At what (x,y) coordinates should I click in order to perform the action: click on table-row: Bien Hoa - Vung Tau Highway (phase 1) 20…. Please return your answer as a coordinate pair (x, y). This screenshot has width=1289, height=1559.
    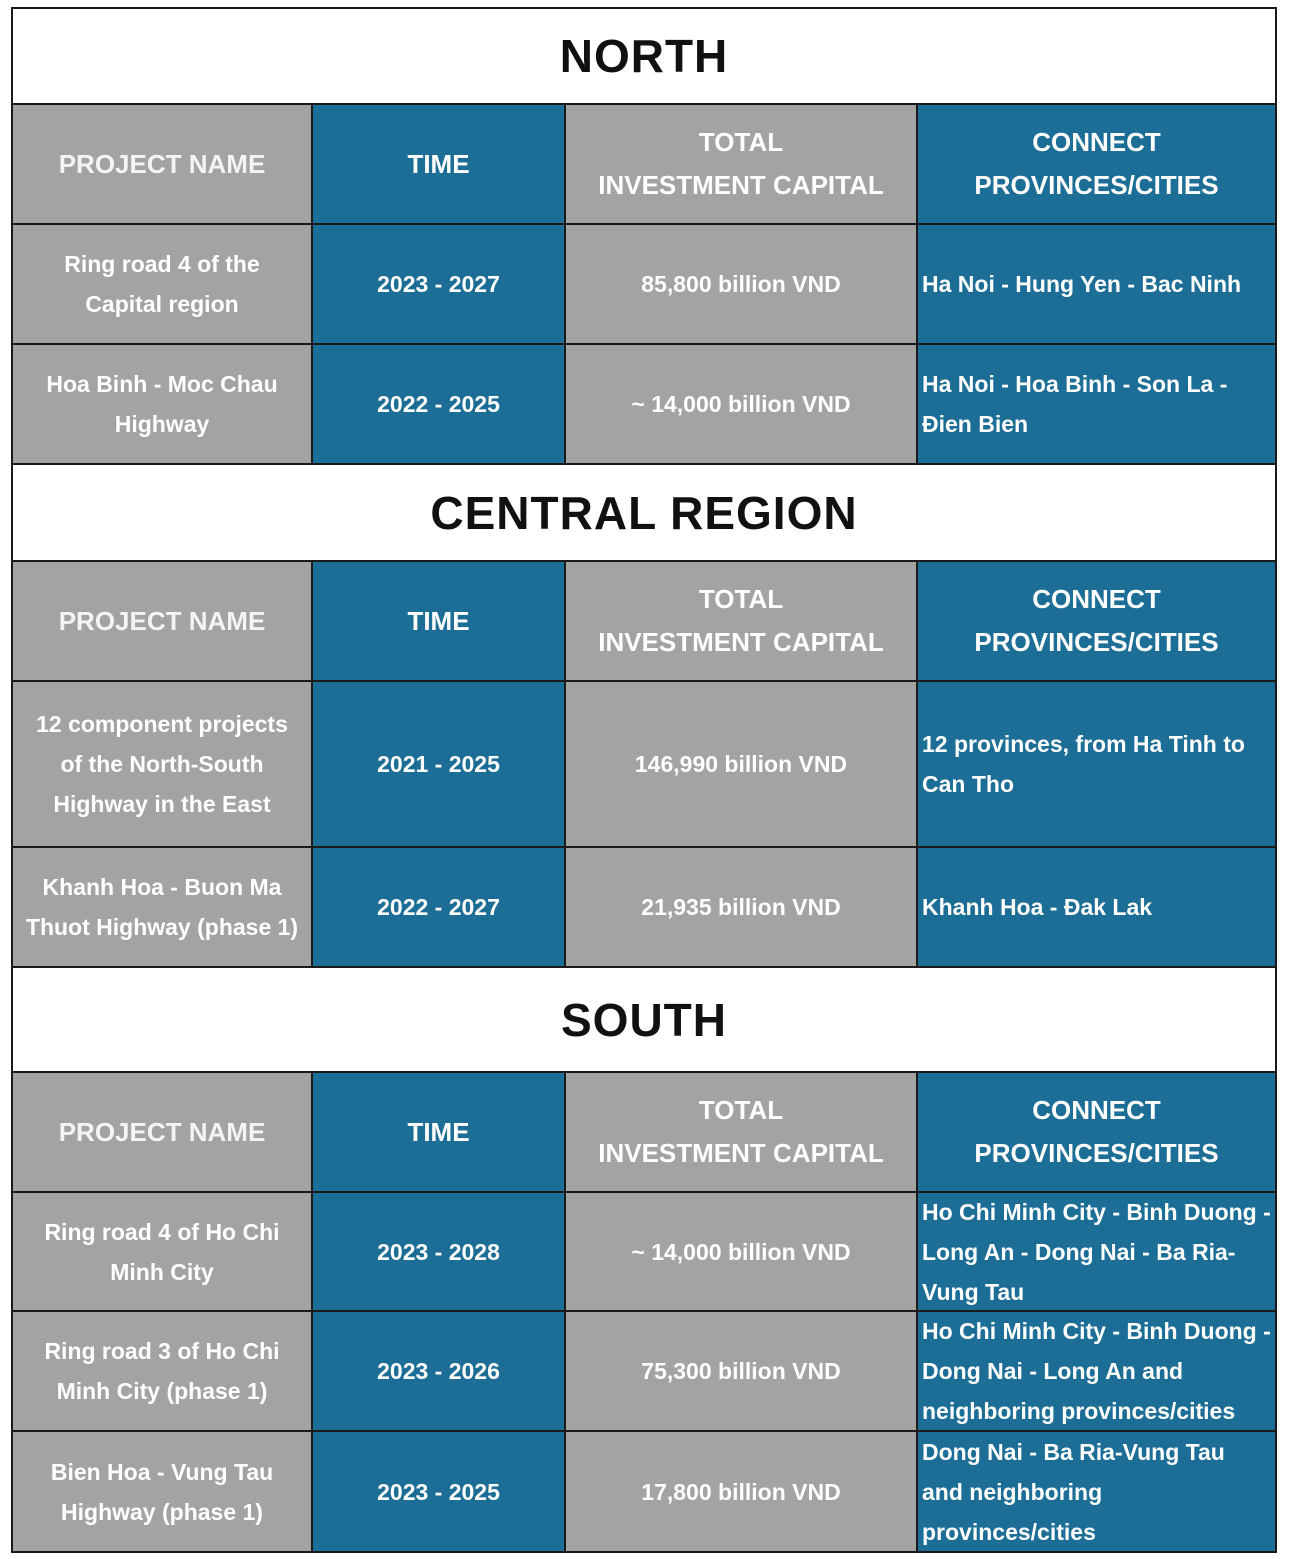
    Looking at the image, I should click on (644, 1491).